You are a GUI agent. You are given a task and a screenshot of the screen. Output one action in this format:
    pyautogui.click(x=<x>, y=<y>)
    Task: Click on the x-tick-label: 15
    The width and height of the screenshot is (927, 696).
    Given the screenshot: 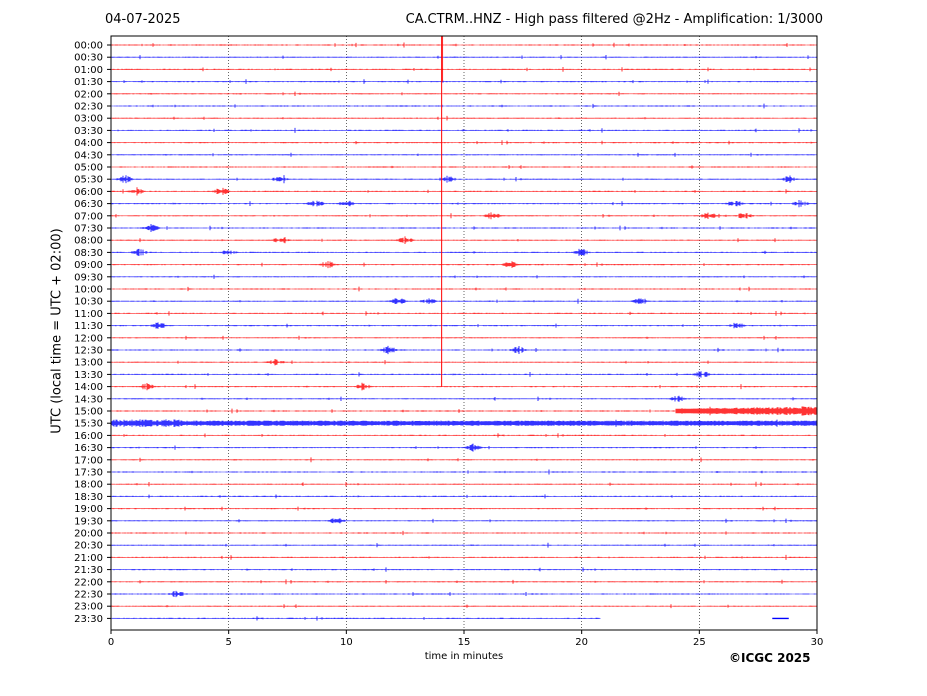 What is the action you would take?
    pyautogui.click(x=464, y=642)
    